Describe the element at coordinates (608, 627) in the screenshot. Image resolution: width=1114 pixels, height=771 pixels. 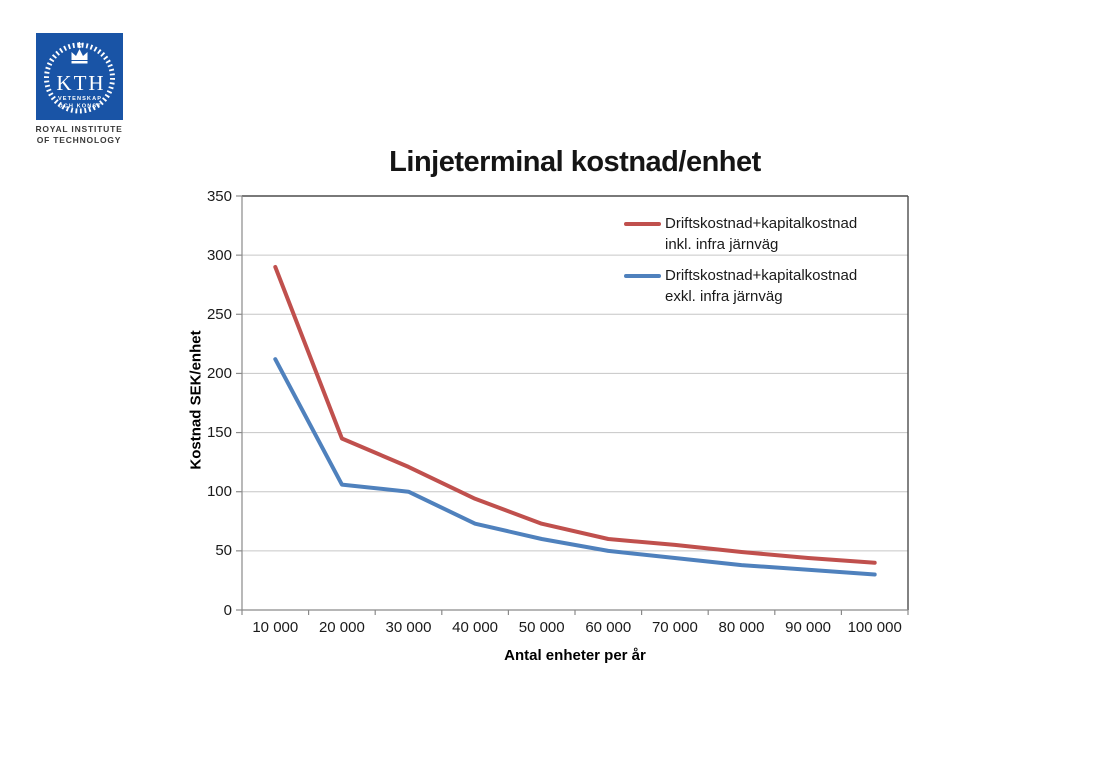
I see `x-tick-label: 60 000` at that location.